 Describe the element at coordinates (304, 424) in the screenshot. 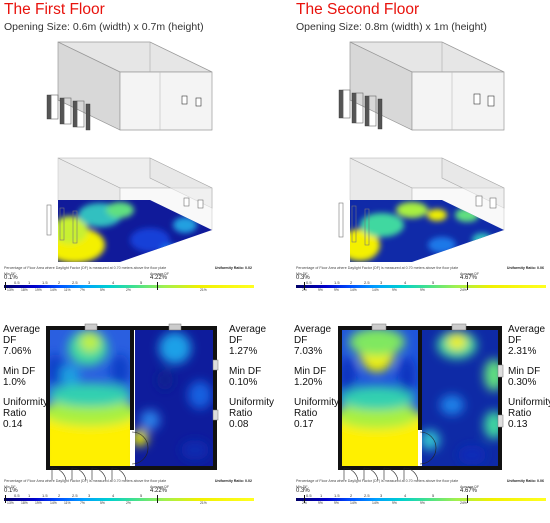

I see `uniformity-value: 0.17` at that location.